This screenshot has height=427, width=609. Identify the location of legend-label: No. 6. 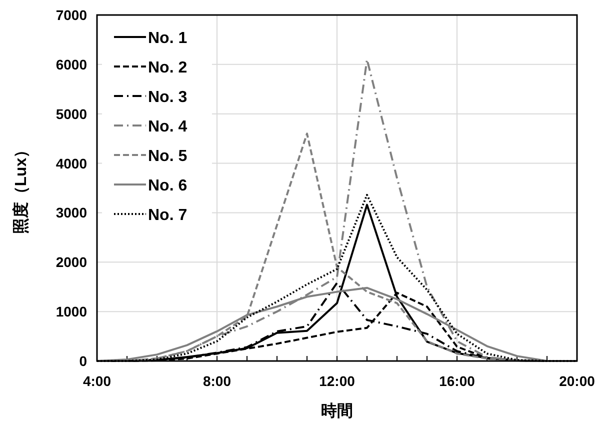
(168, 186).